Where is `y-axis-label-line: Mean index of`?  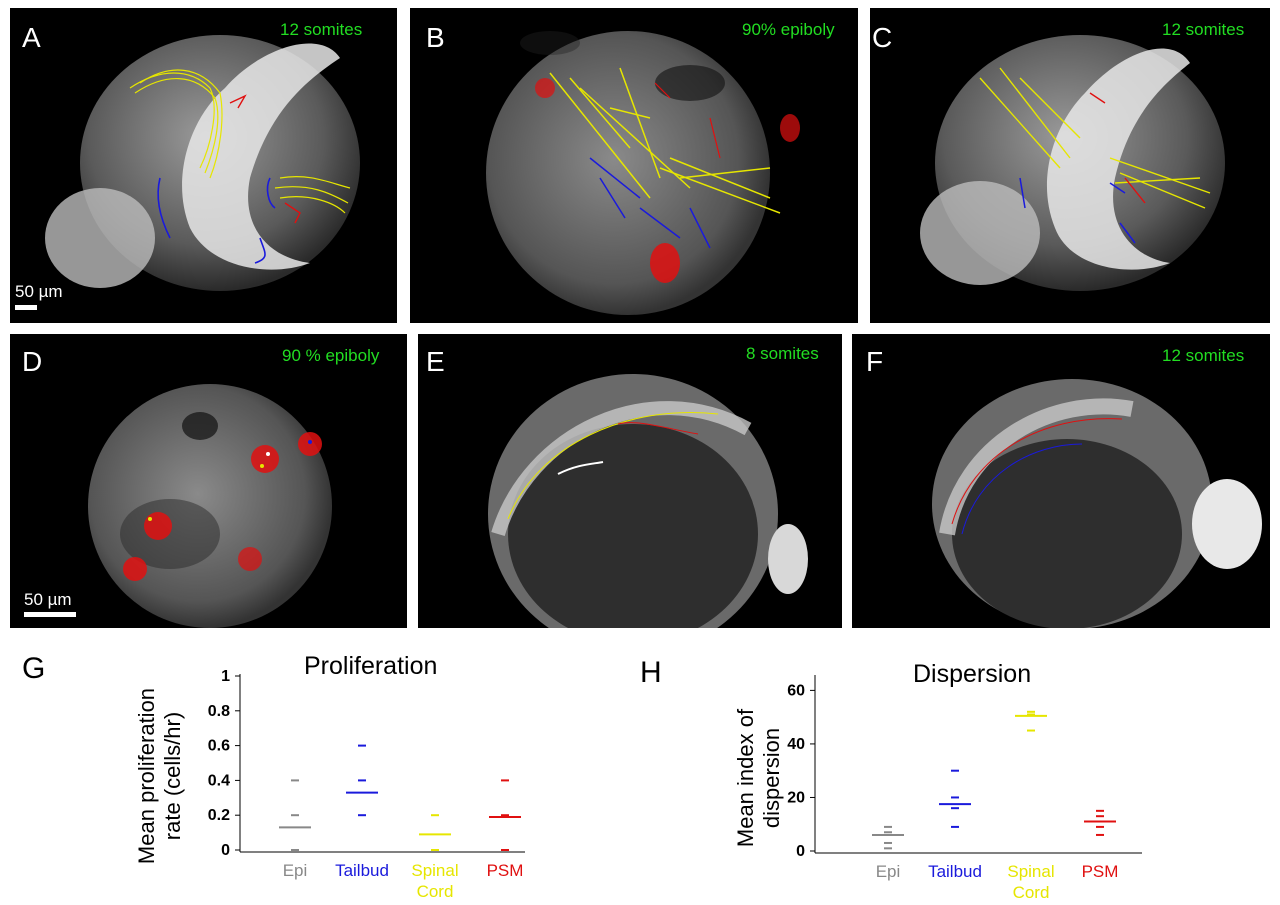 y-axis-label-line: Mean index of is located at coordinates (745, 778).